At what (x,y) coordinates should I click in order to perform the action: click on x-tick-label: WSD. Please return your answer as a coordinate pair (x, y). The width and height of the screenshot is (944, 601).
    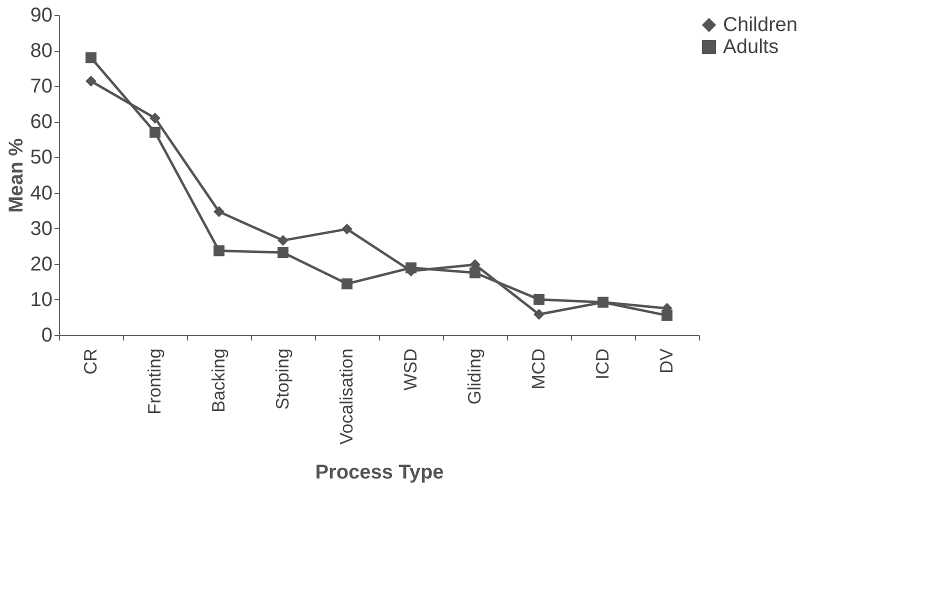
    Looking at the image, I should click on (410, 369).